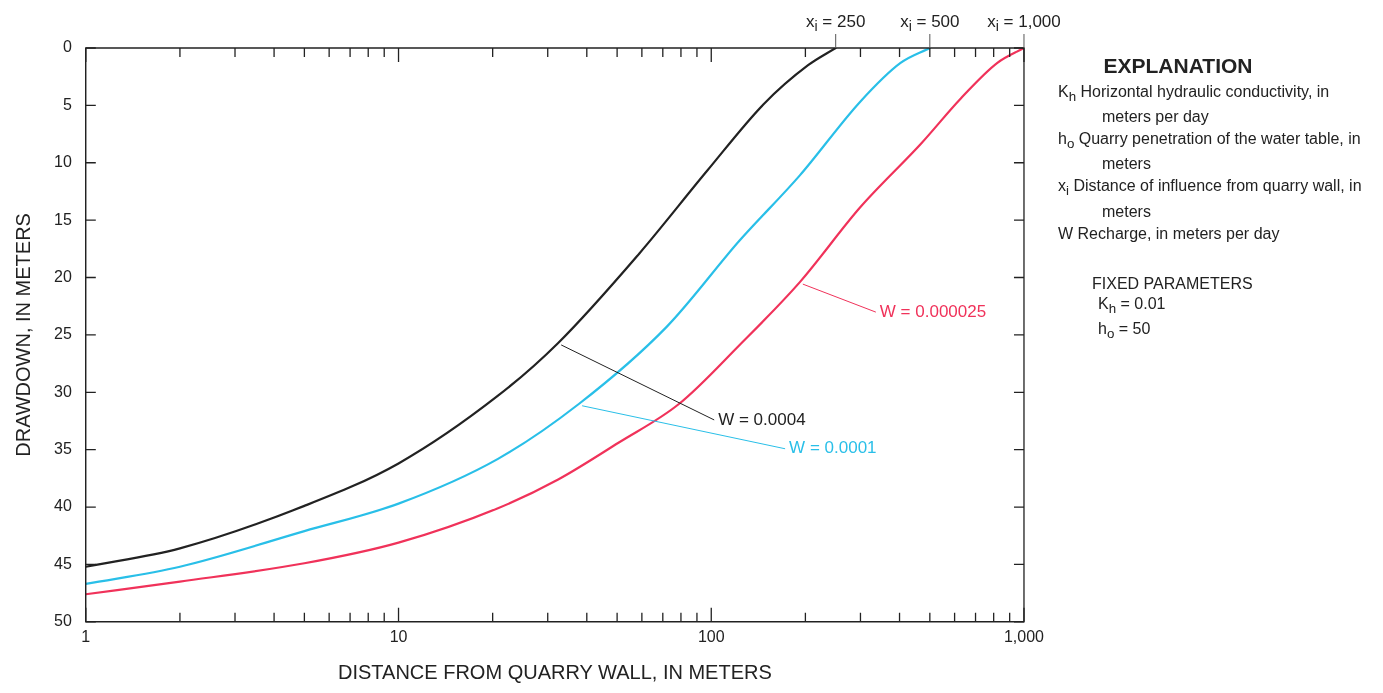 The width and height of the screenshot is (1383, 693). Describe the element at coordinates (398, 636) in the screenshot. I see `x-tick-label: 10` at that location.